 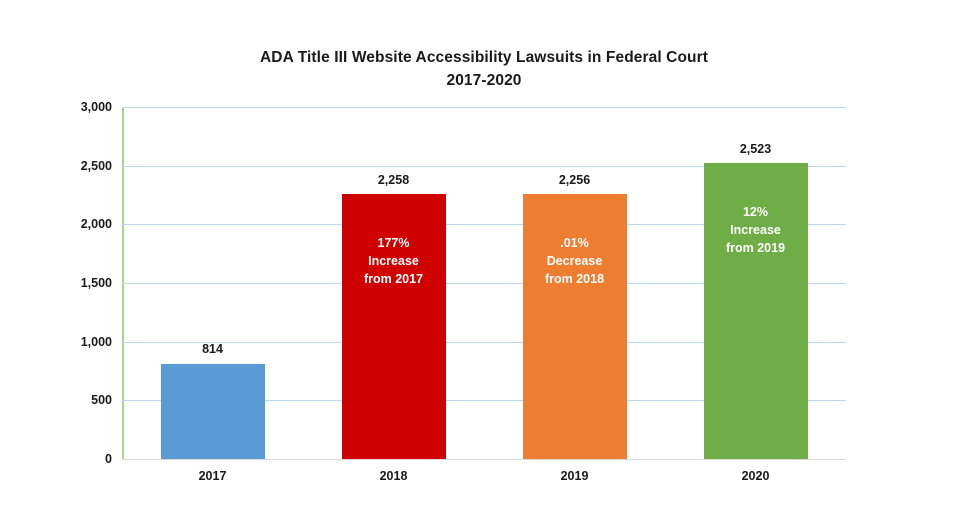 I want to click on y-tick-label: 0, so click(x=108, y=459).